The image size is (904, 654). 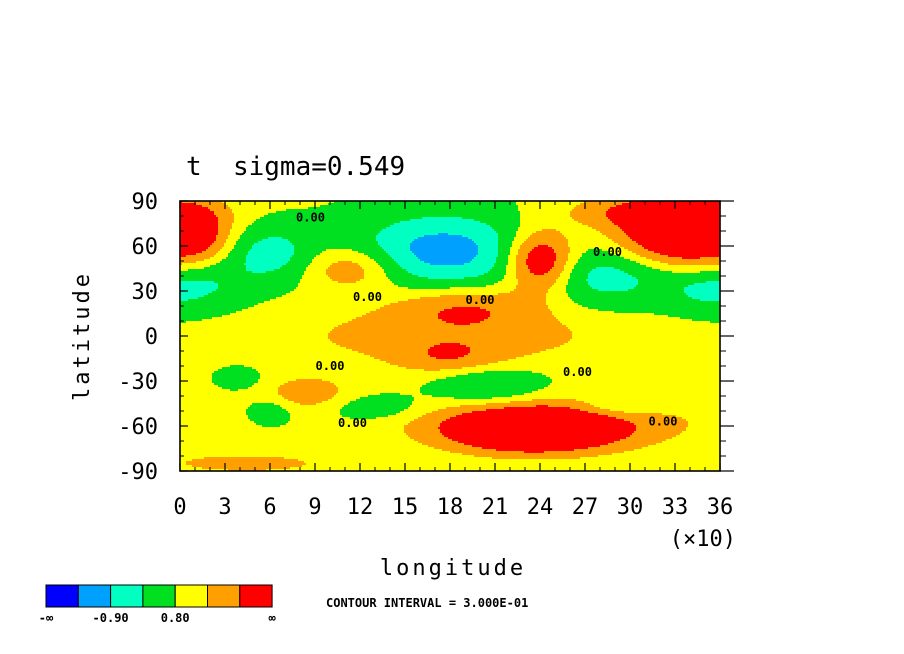 What do you see at coordinates (360, 507) in the screenshot?
I see `x-tick-label: 12` at bounding box center [360, 507].